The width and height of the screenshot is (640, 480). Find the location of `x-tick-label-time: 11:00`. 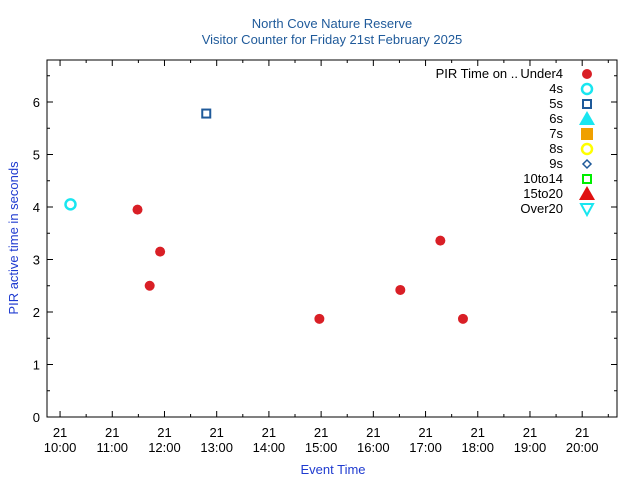

x-tick-label-time: 11:00 is located at coordinates (112, 447).